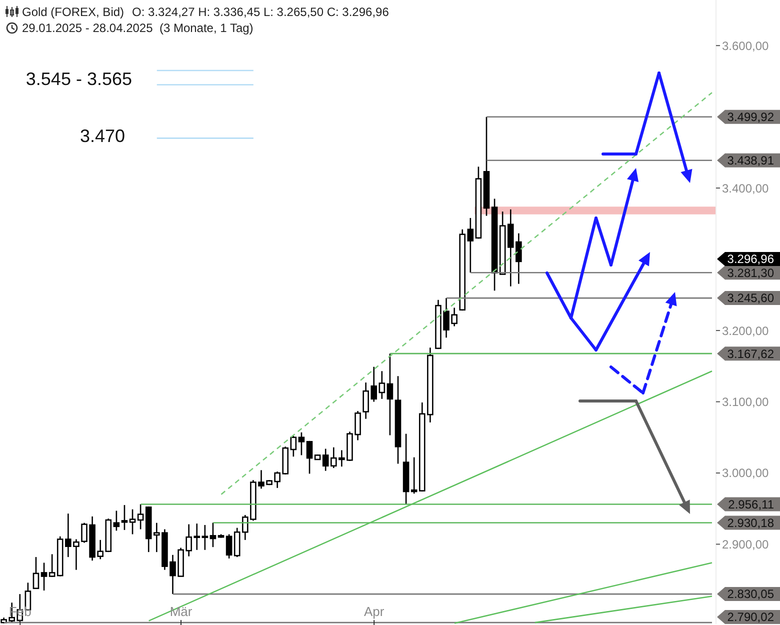 The image size is (780, 625). I want to click on chart-title: Gold (FOREX, Bid), so click(73, 12).